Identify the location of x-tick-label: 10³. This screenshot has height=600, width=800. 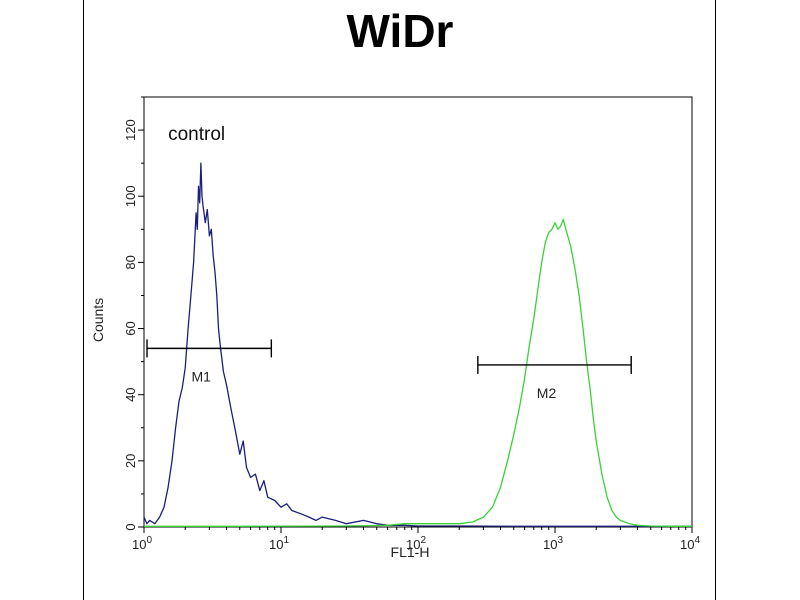
(553, 543).